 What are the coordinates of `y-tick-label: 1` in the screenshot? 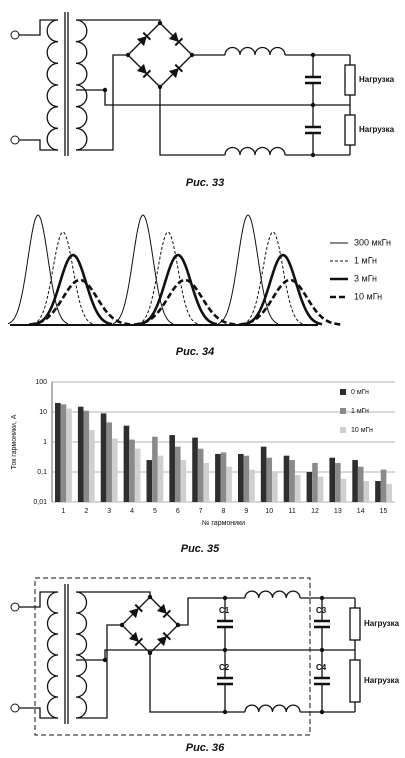 It's located at (45, 442).